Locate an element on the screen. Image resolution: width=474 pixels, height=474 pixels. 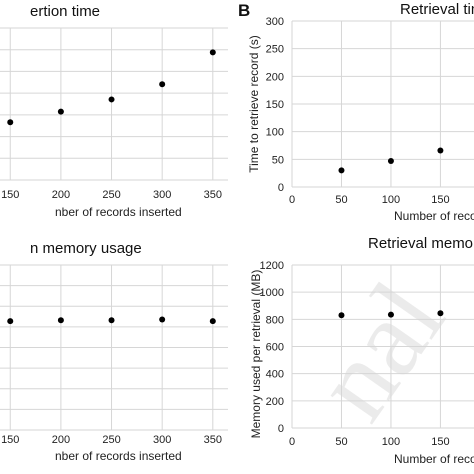
y-axis-label: Memory used per retrieval (MB) is located at coordinates (256, 354).